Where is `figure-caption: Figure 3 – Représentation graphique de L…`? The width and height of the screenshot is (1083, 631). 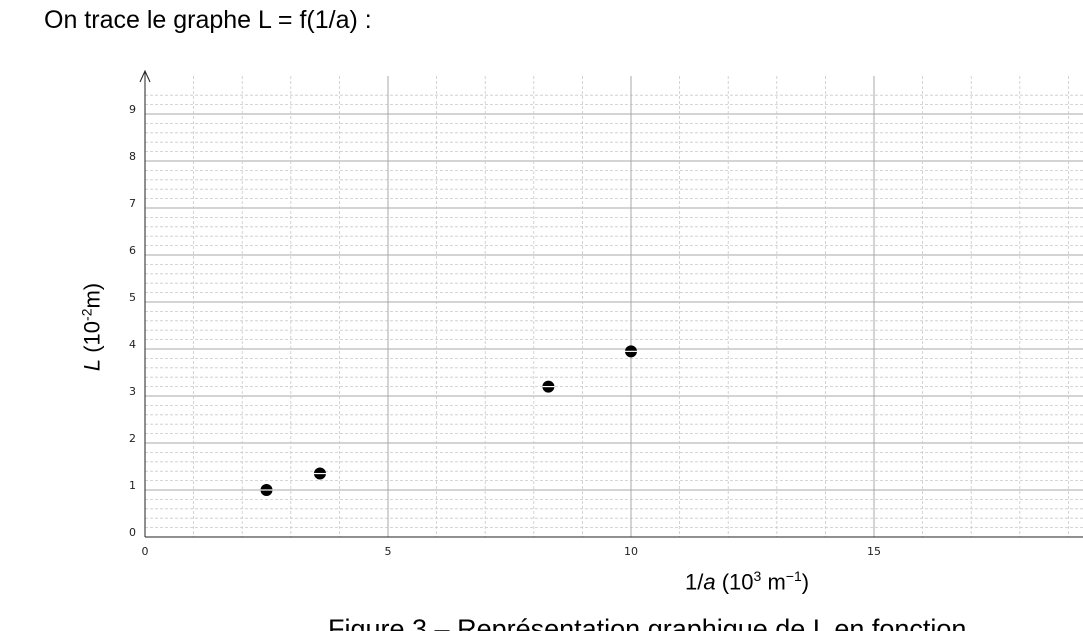
figure-caption: Figure 3 – Représentation graphique de L… is located at coordinates (647, 622).